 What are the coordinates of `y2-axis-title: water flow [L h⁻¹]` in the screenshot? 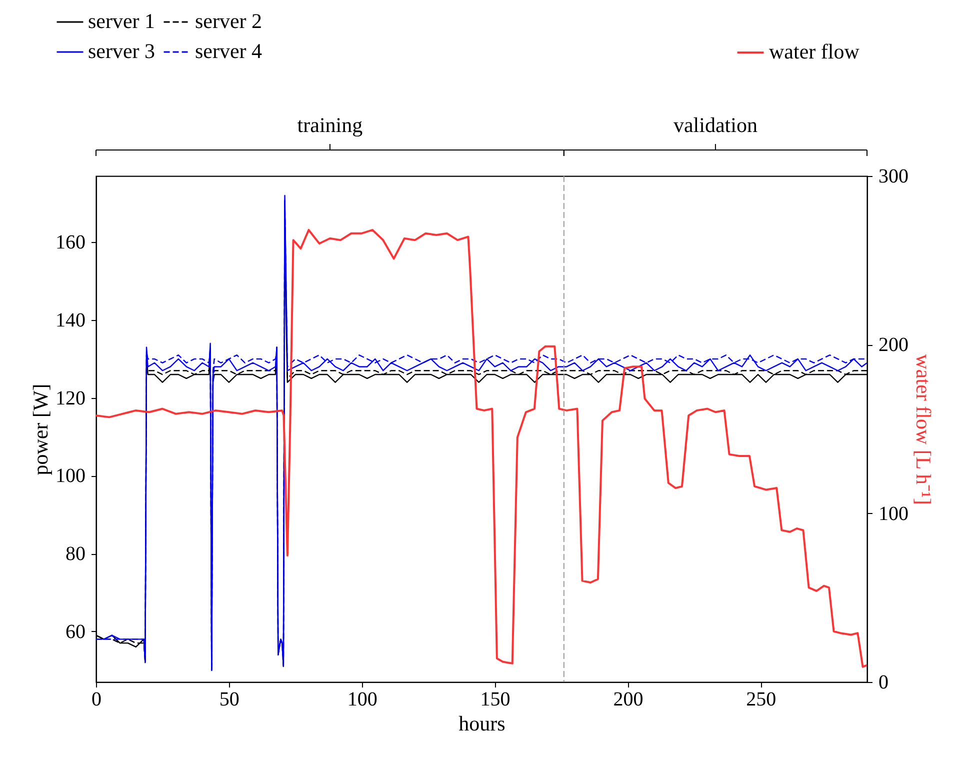 It's located at (924, 429).